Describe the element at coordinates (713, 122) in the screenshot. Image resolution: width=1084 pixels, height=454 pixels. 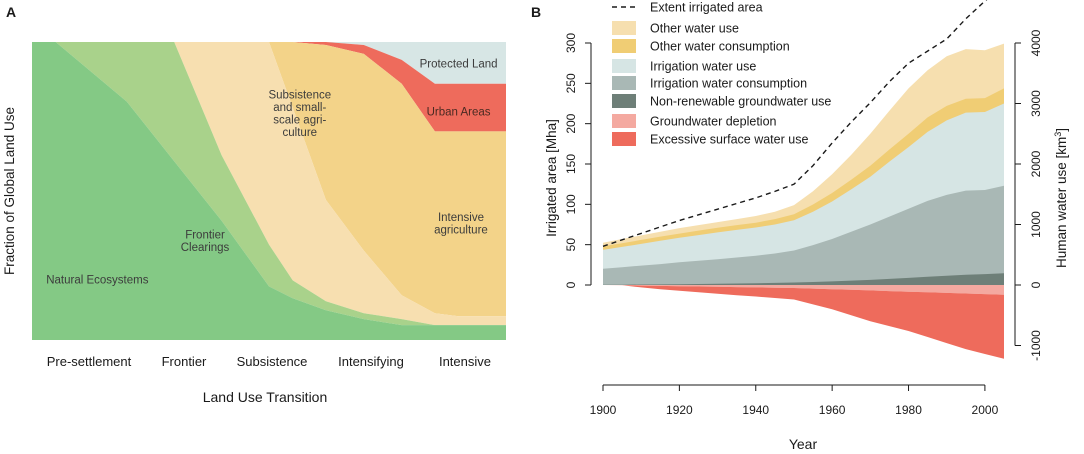
I see `legend-label: Groundwater depletion` at that location.